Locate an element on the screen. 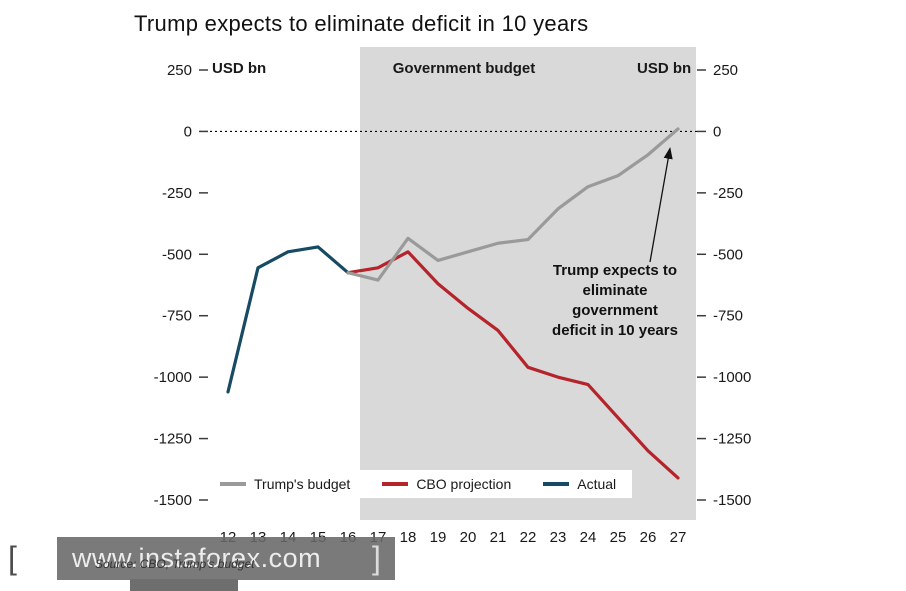  legend-label: Actual is located at coordinates (597, 484).